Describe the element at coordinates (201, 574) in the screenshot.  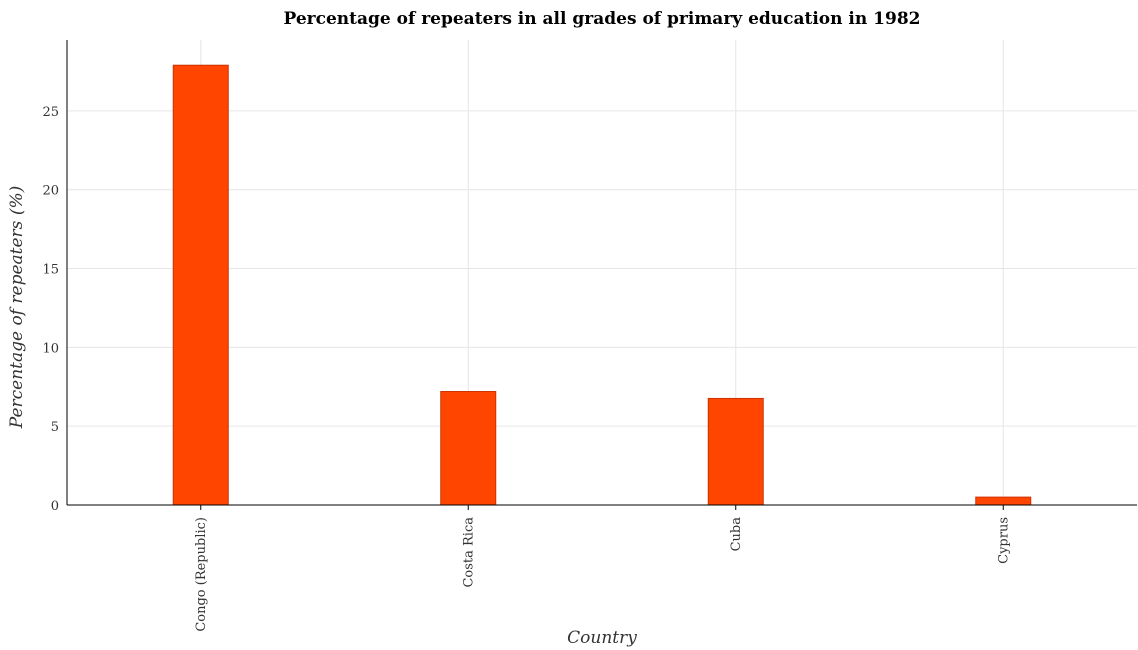
I see `x-tick-label: Congo (Republic)` at that location.